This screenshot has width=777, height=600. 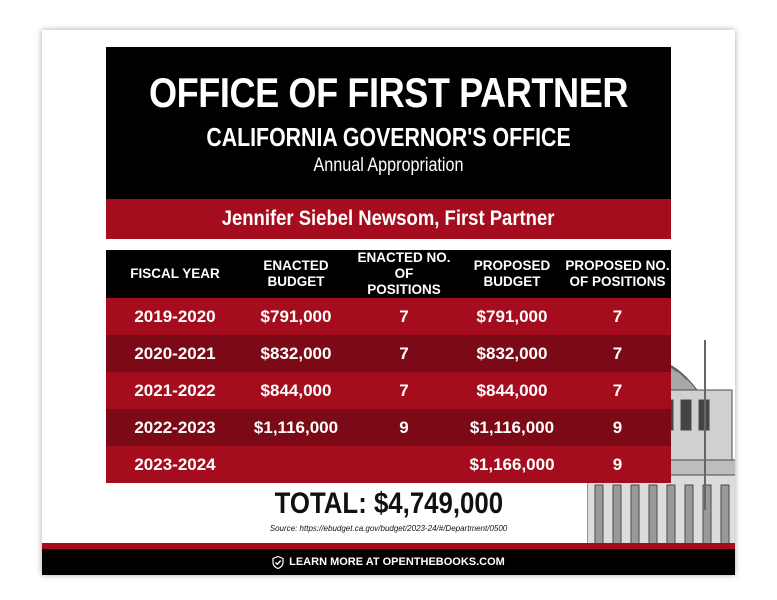 What do you see at coordinates (296, 273) in the screenshot?
I see `column-header-enacted-budget: ENACTED BUDGET` at bounding box center [296, 273].